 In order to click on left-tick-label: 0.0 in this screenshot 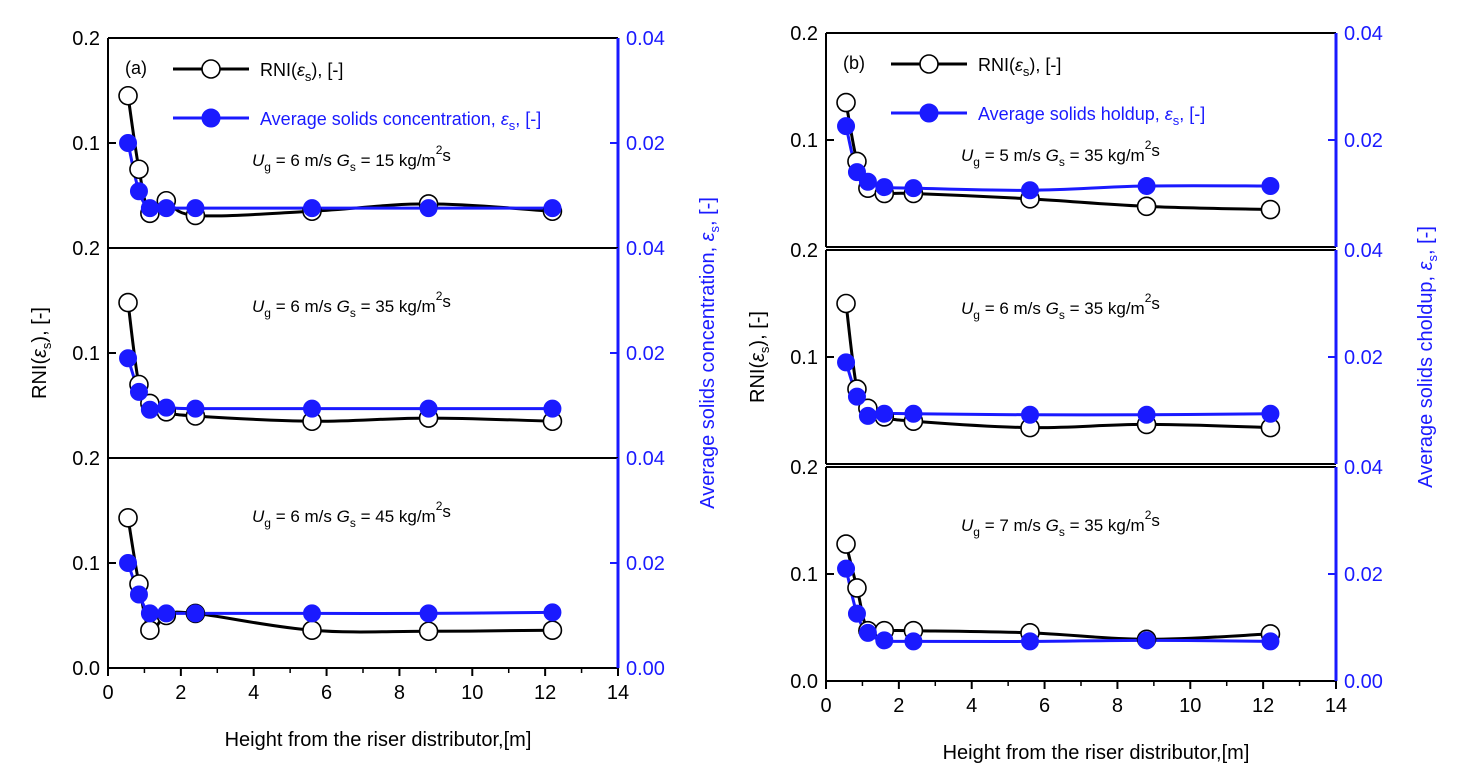, I will do `click(86, 669)`.